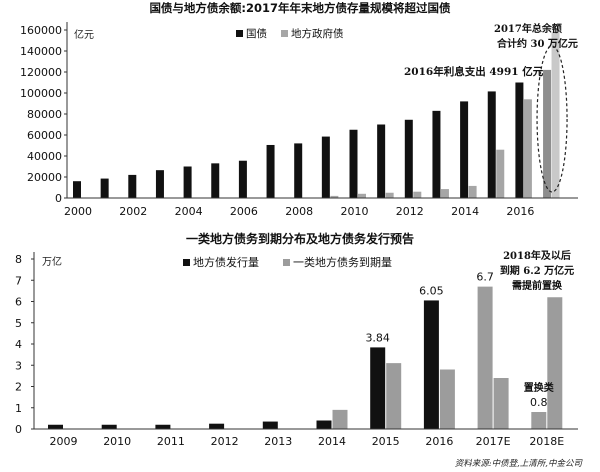 The image size is (600, 472). What do you see at coordinates (187, 182) in the screenshot?
I see `bar-national-debt-2004` at bounding box center [187, 182].